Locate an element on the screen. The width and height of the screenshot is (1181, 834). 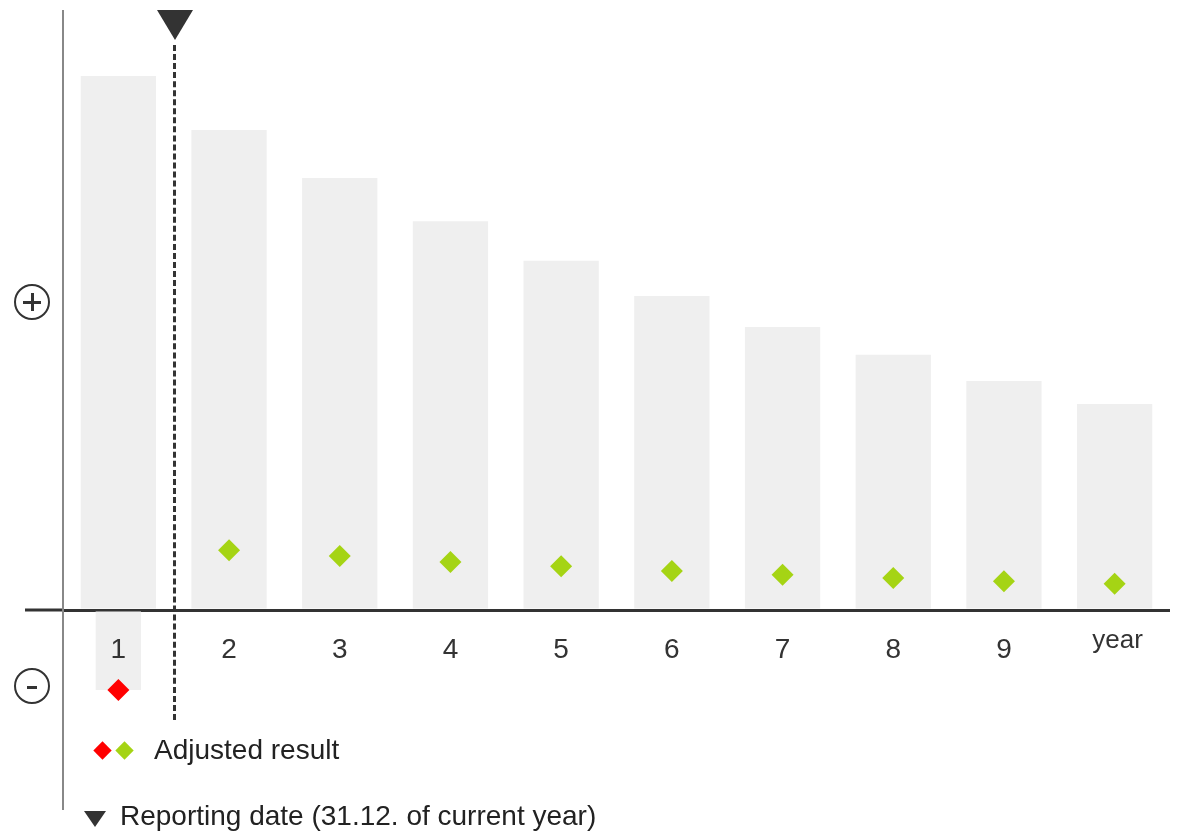
x-tick-label: 1 is located at coordinates (118, 648).